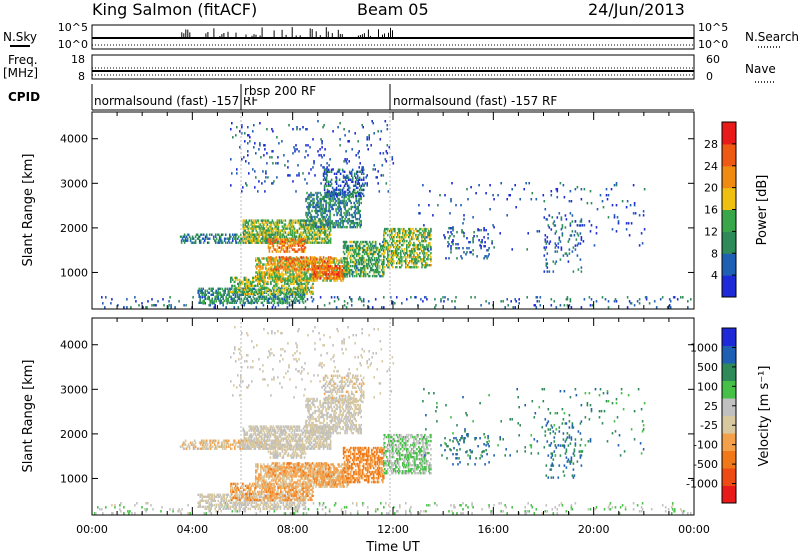 The height and width of the screenshot is (554, 800). What do you see at coordinates (20, 37) in the screenshot?
I see `nsky-label: N.Sky` at bounding box center [20, 37].